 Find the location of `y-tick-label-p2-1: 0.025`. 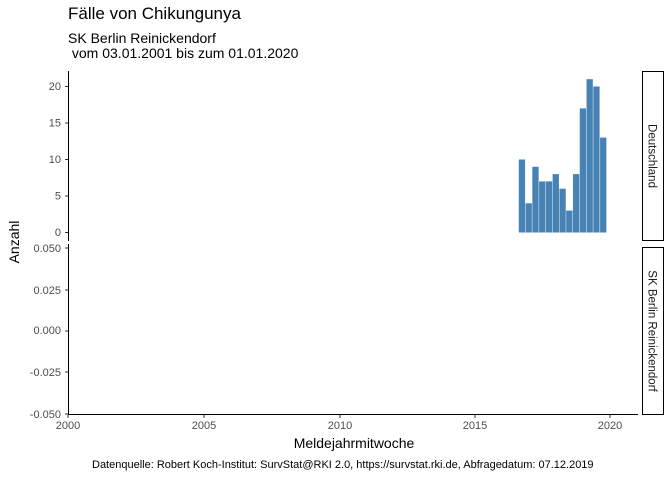

y-tick-label-p2-1: 0.025 is located at coordinates (47, 291).